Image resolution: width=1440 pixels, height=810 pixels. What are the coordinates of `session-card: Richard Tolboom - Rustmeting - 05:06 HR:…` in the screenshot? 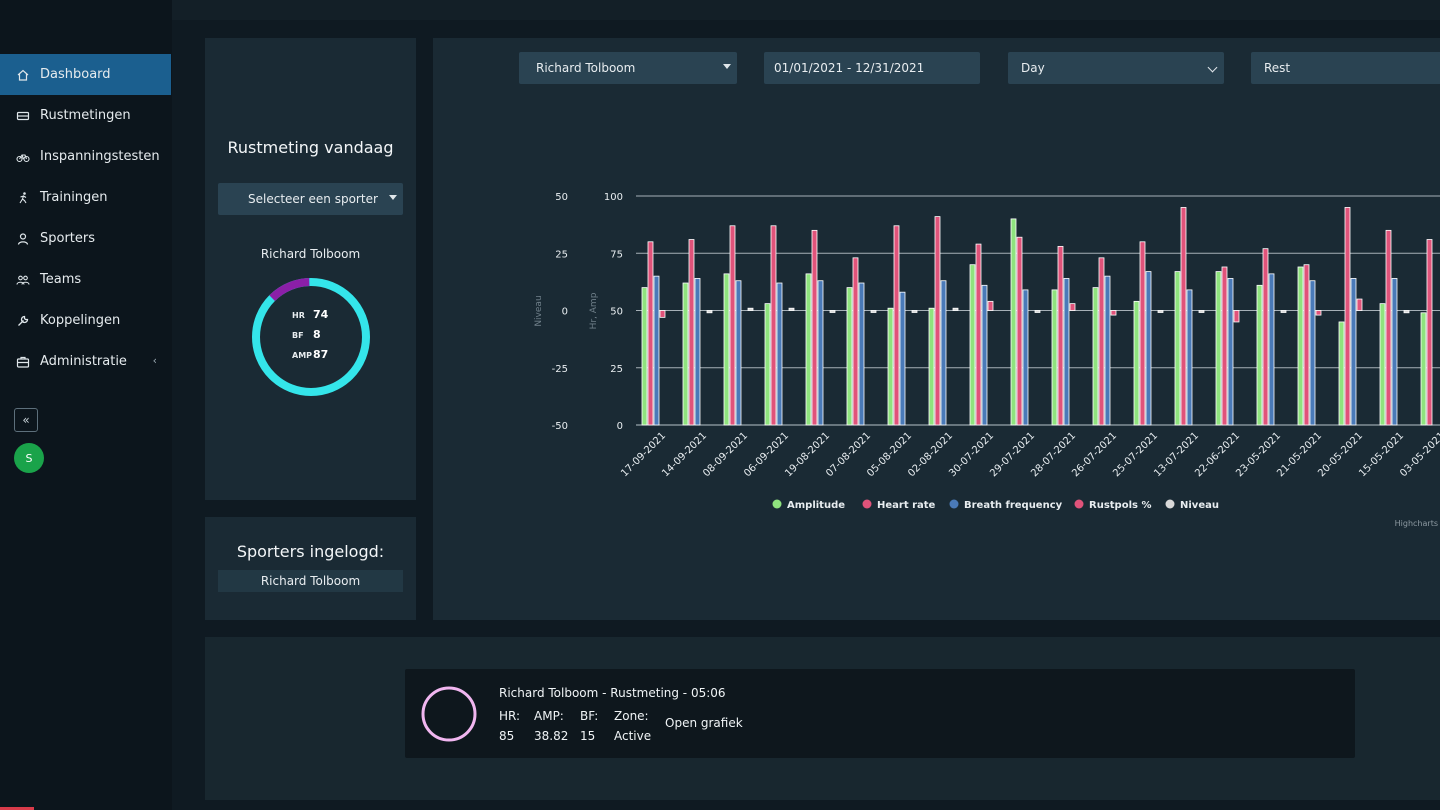 It's located at (880, 713).